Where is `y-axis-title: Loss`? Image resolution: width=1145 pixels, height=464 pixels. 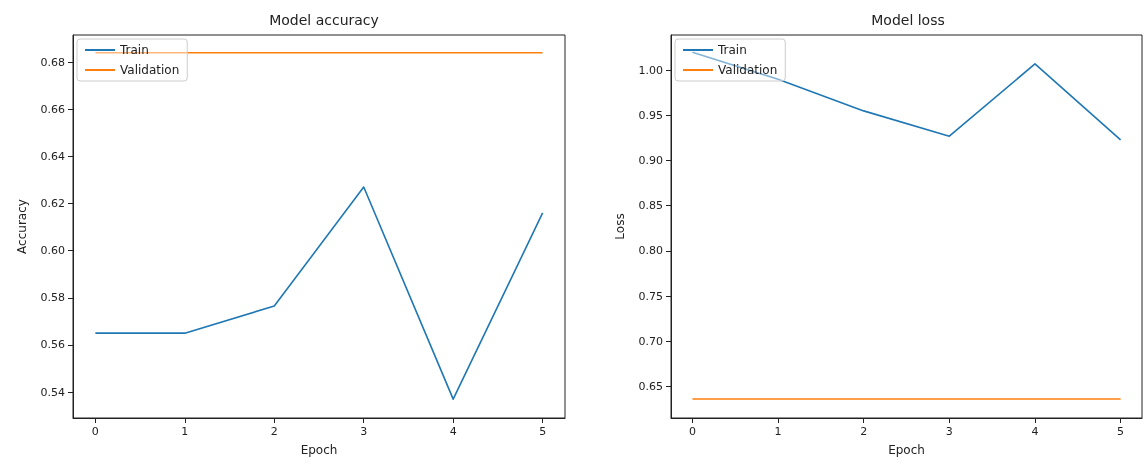
y-axis-title: Loss is located at coordinates (620, 226).